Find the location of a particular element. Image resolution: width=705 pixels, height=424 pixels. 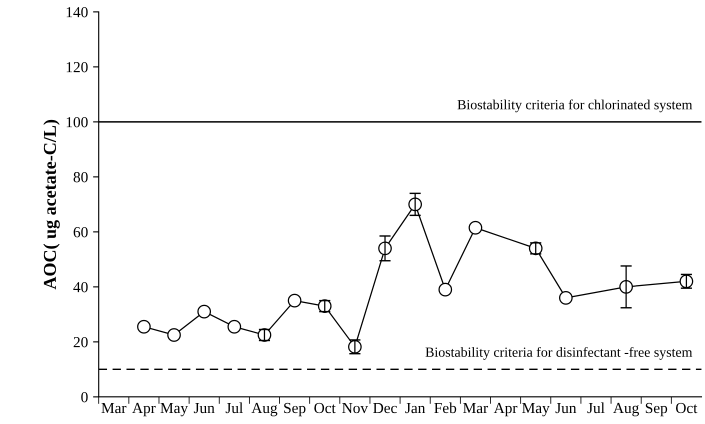

y-axis-title: AOC( ug acetate-C/L) is located at coordinates (51, 205).